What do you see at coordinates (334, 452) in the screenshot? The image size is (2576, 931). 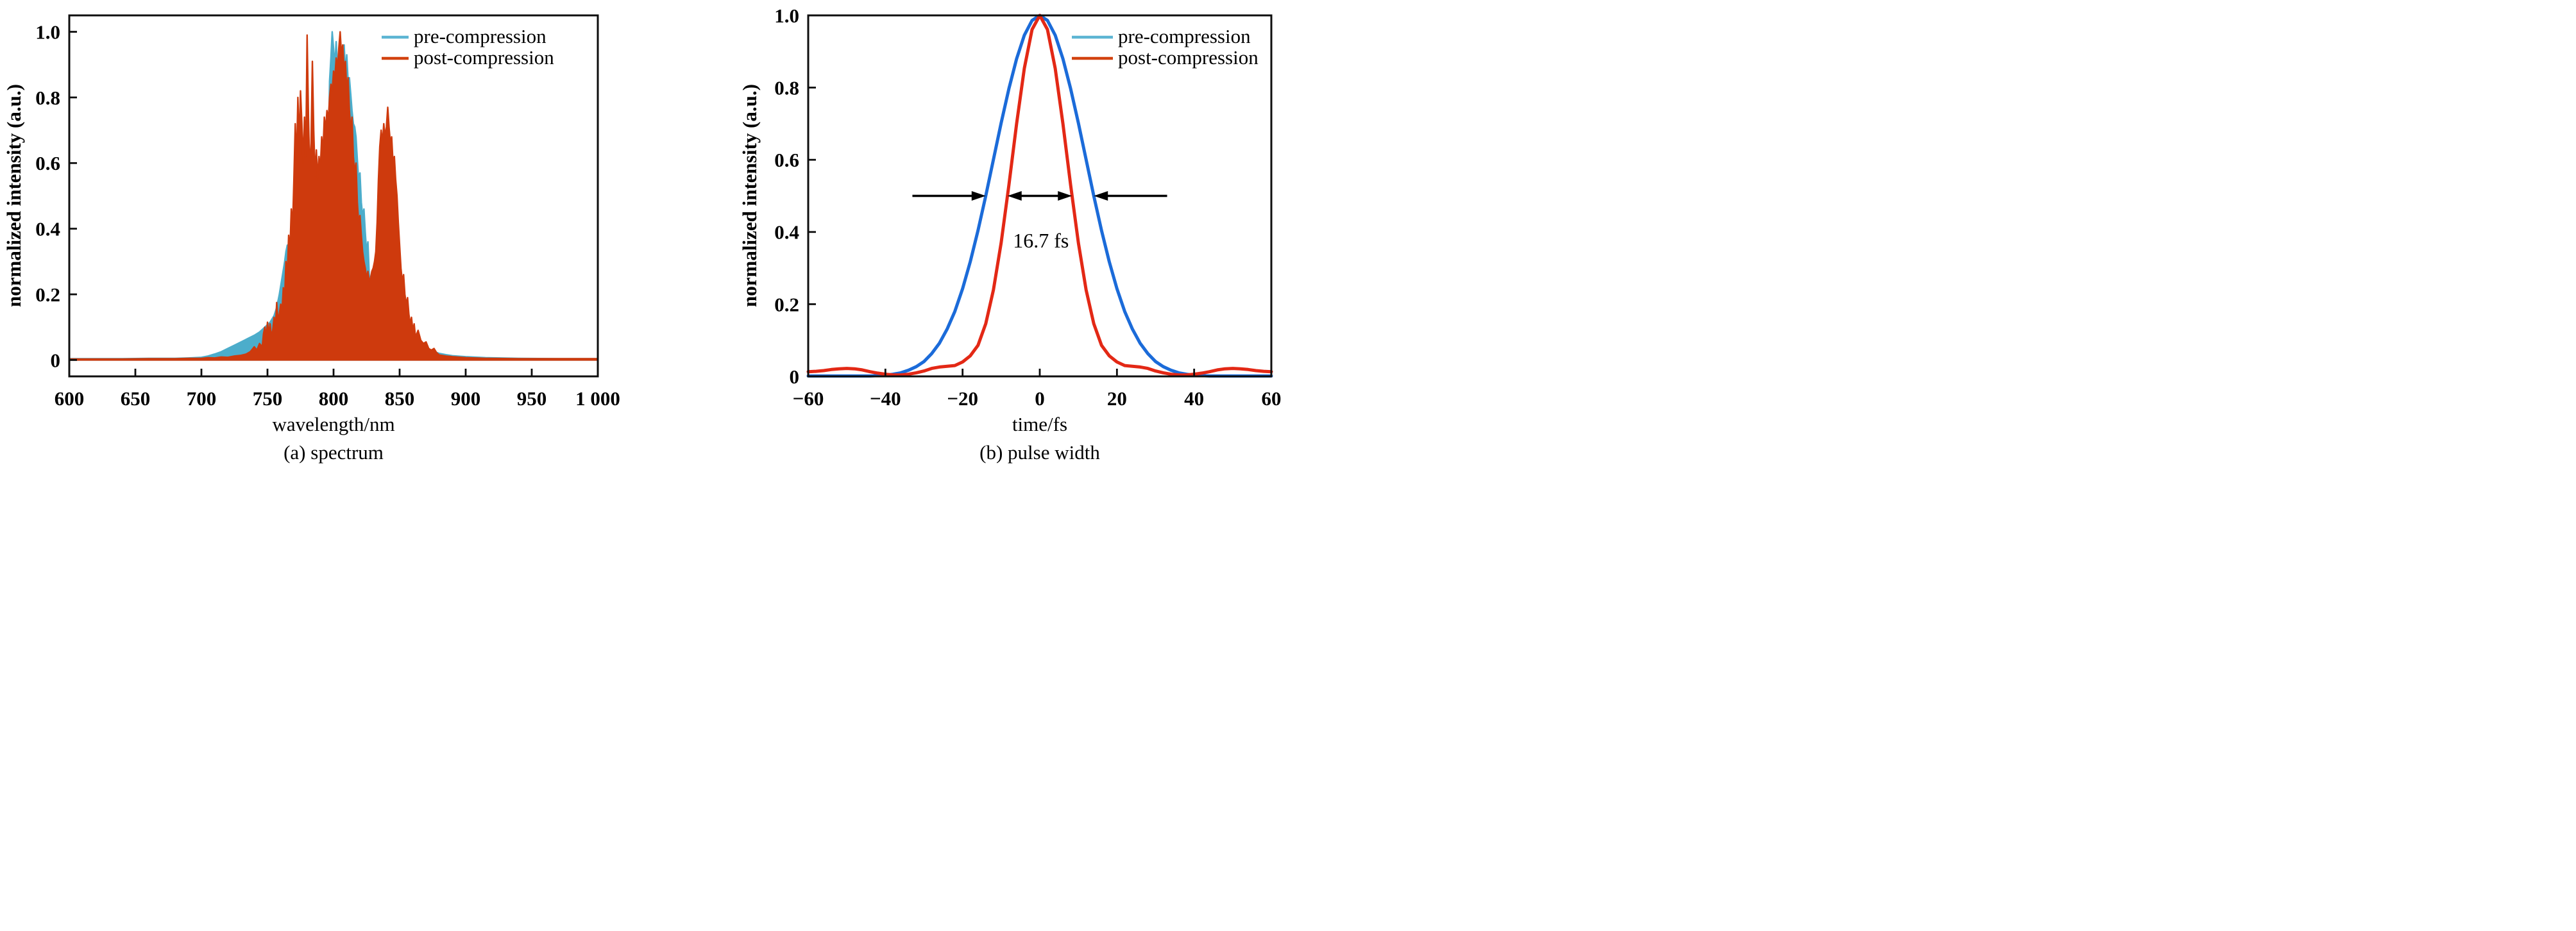 I see `spectrum-caption: (a) spectrum` at bounding box center [334, 452].